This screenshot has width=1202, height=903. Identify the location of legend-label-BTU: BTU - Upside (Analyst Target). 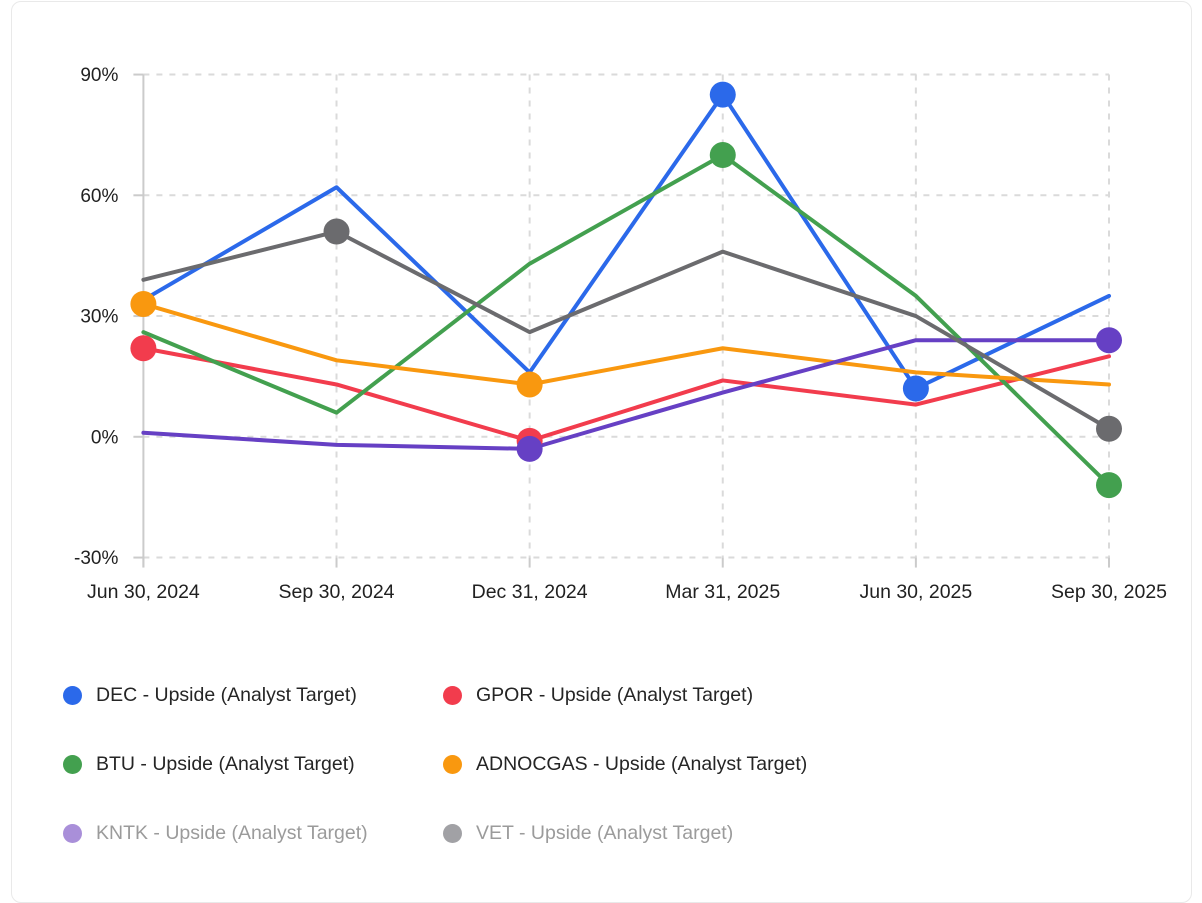
(225, 763).